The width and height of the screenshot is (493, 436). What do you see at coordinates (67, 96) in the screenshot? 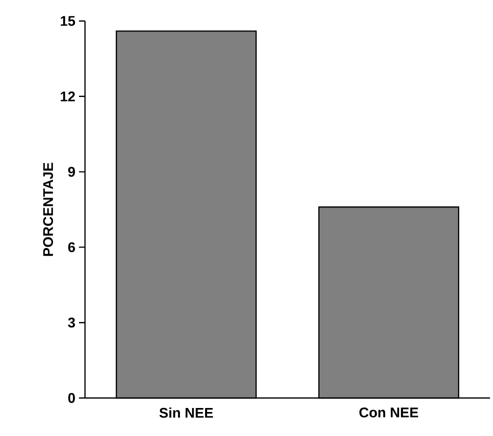
I see `y-tick-label: 12` at bounding box center [67, 96].